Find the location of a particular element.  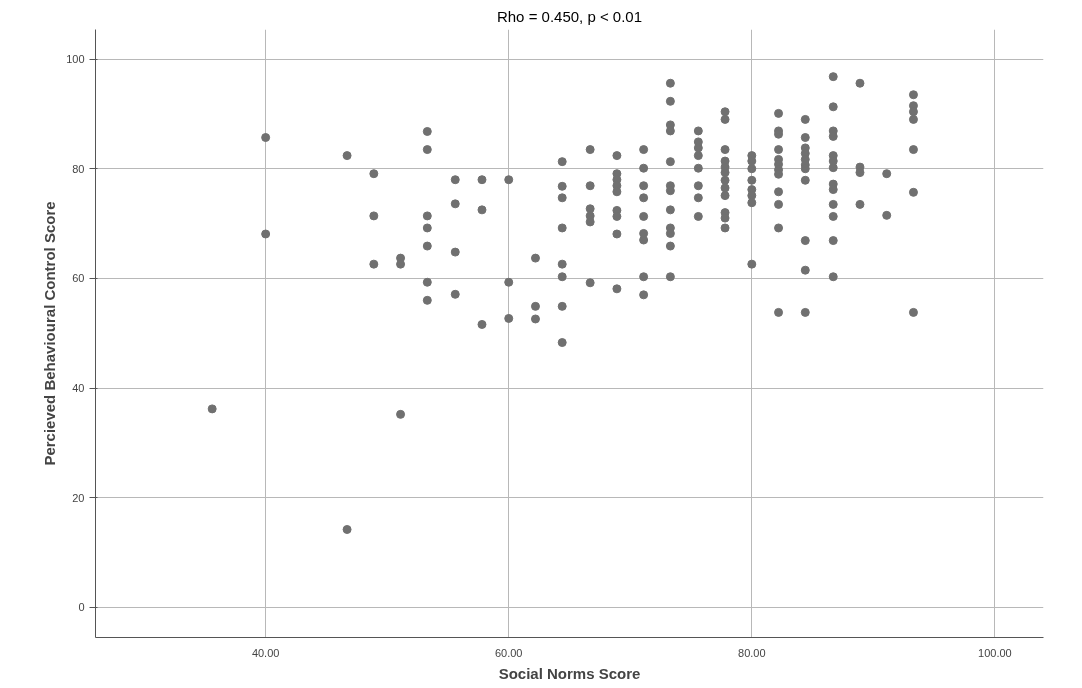

y-tick-label: 0 is located at coordinates (81, 607).